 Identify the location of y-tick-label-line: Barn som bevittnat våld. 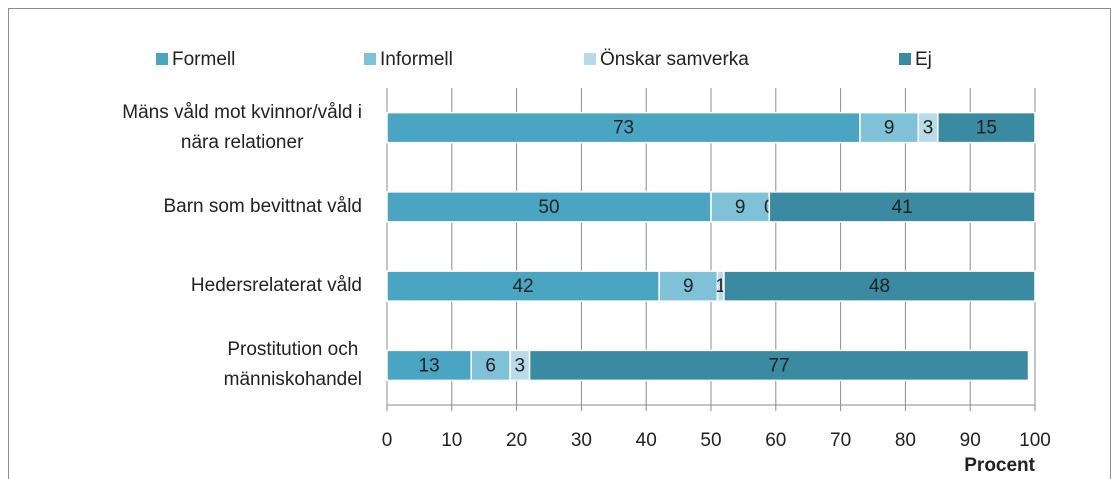
(262, 206).